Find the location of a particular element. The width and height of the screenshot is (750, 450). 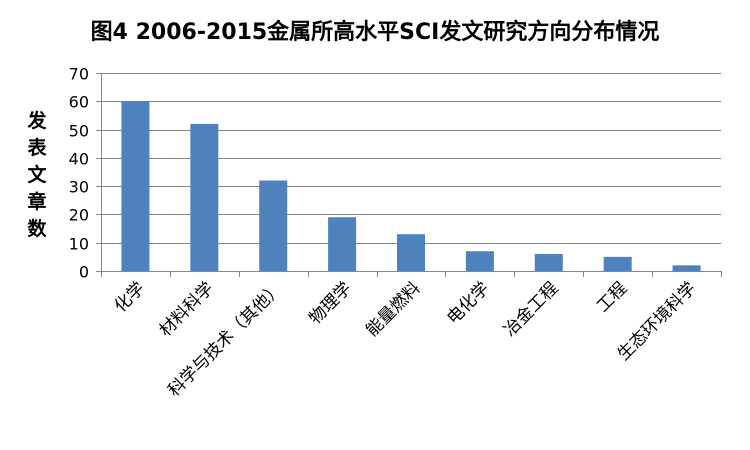

y-tick-label: 20 is located at coordinates (79, 215).